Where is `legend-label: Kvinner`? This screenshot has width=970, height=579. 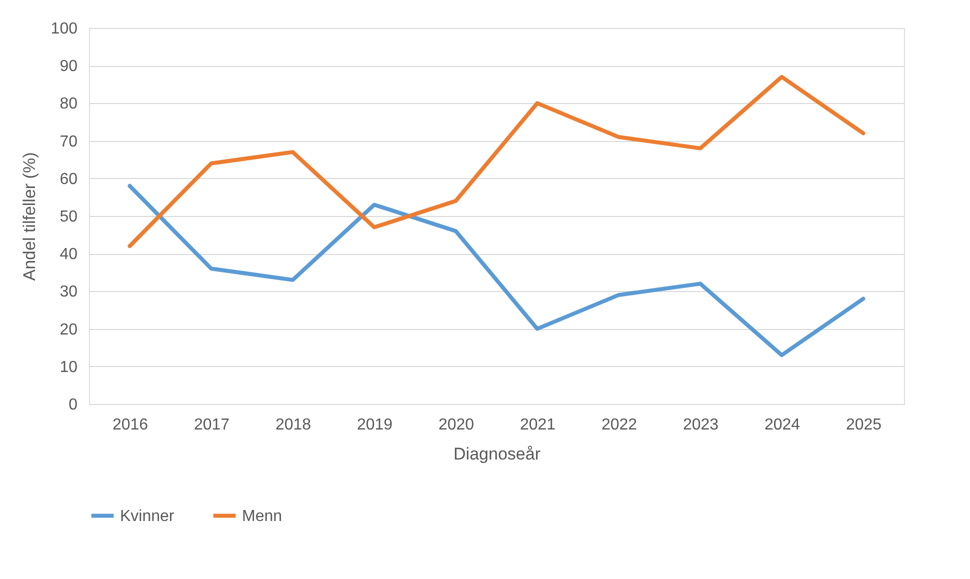
legend-label: Kvinner is located at coordinates (147, 516).